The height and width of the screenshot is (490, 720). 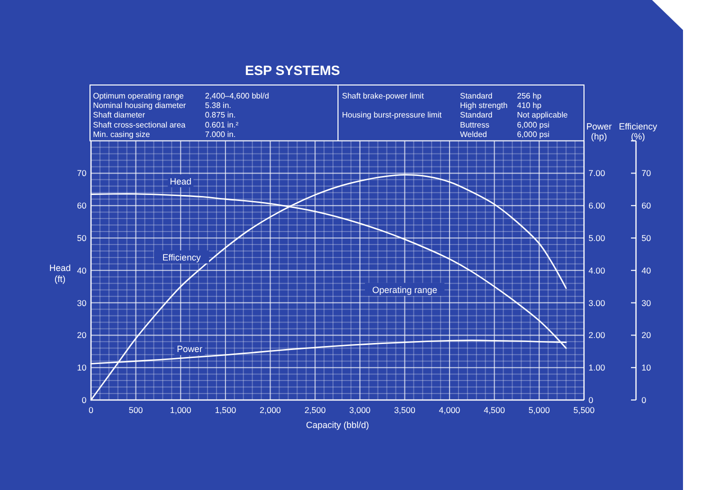 I want to click on y3-axis-title: Efficiency (%), so click(x=638, y=132).